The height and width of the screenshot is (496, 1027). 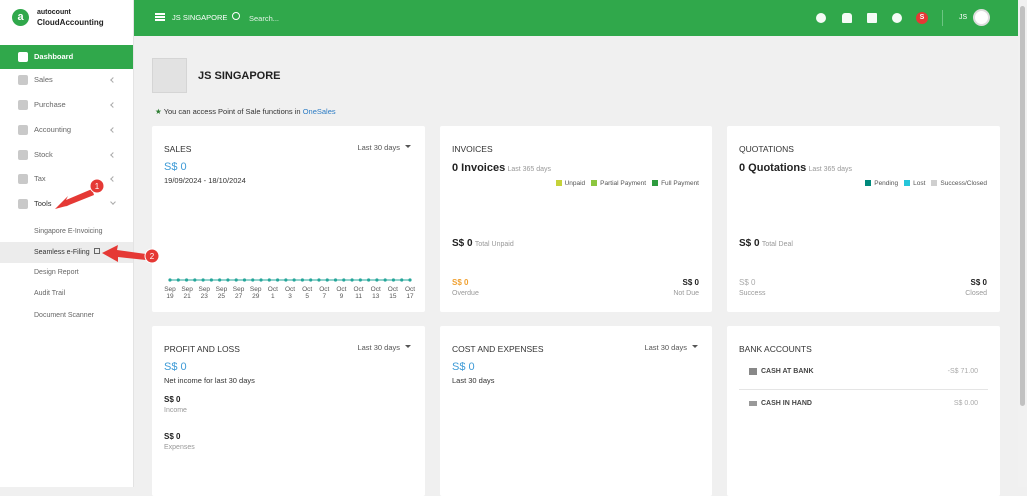 What do you see at coordinates (124, 253) in the screenshot?
I see `arrow` at bounding box center [124, 253].